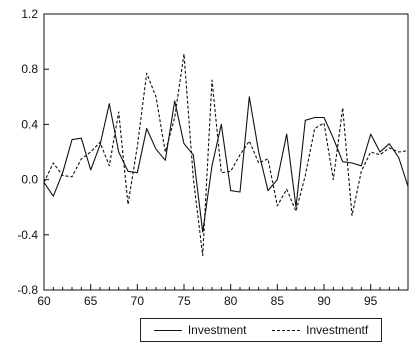  What do you see at coordinates (91, 301) in the screenshot?
I see `x-tick-label: 65` at bounding box center [91, 301].